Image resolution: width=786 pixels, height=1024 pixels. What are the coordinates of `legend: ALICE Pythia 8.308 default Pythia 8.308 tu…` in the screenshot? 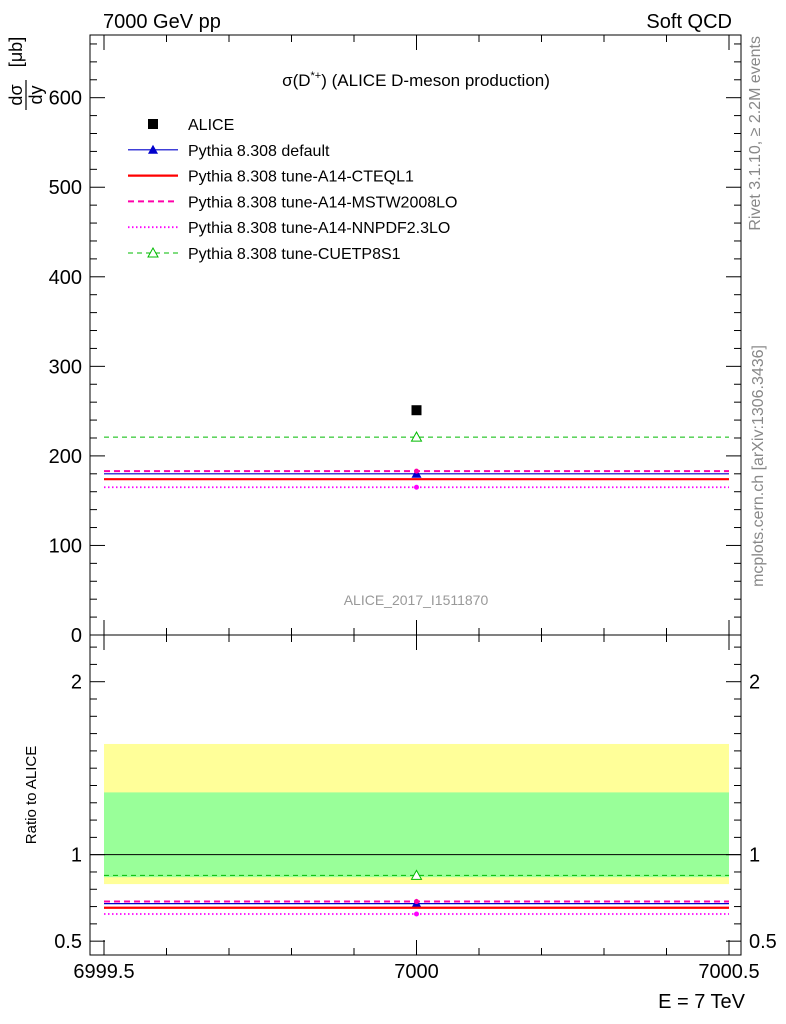 It's located at (292, 190).